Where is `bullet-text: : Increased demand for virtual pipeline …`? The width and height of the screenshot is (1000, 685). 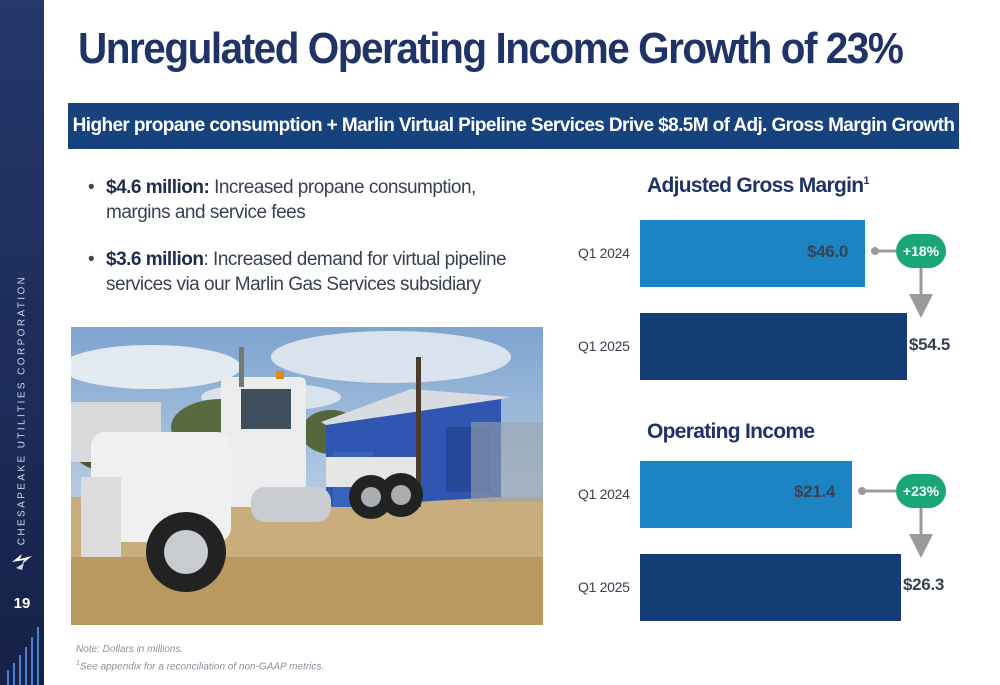 bullet-text: : Increased demand for virtual pipeline … is located at coordinates (306, 272).